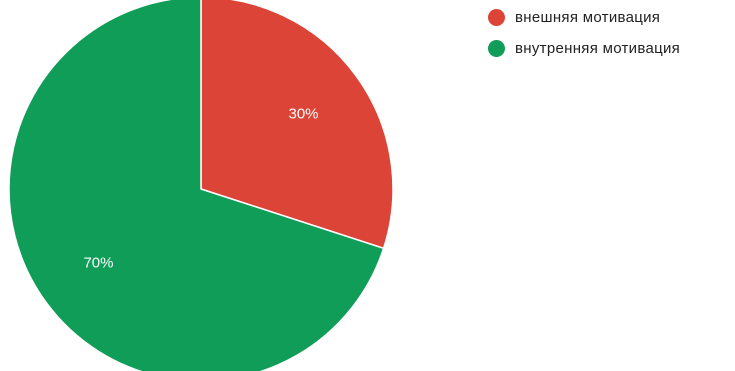 The image size is (735, 371). I want to click on slice-label-internal-motivation: 70%, so click(98, 262).